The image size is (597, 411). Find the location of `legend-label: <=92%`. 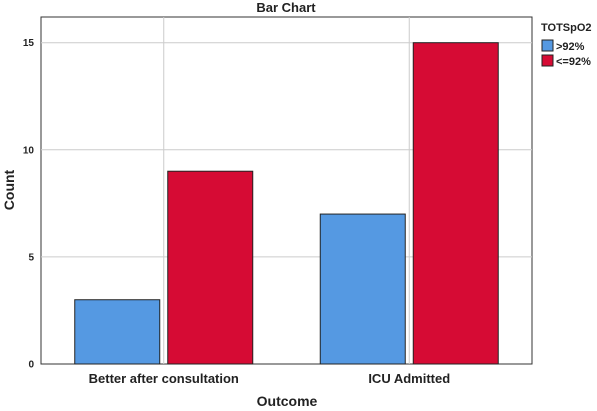

legend-label: <=92% is located at coordinates (573, 62).